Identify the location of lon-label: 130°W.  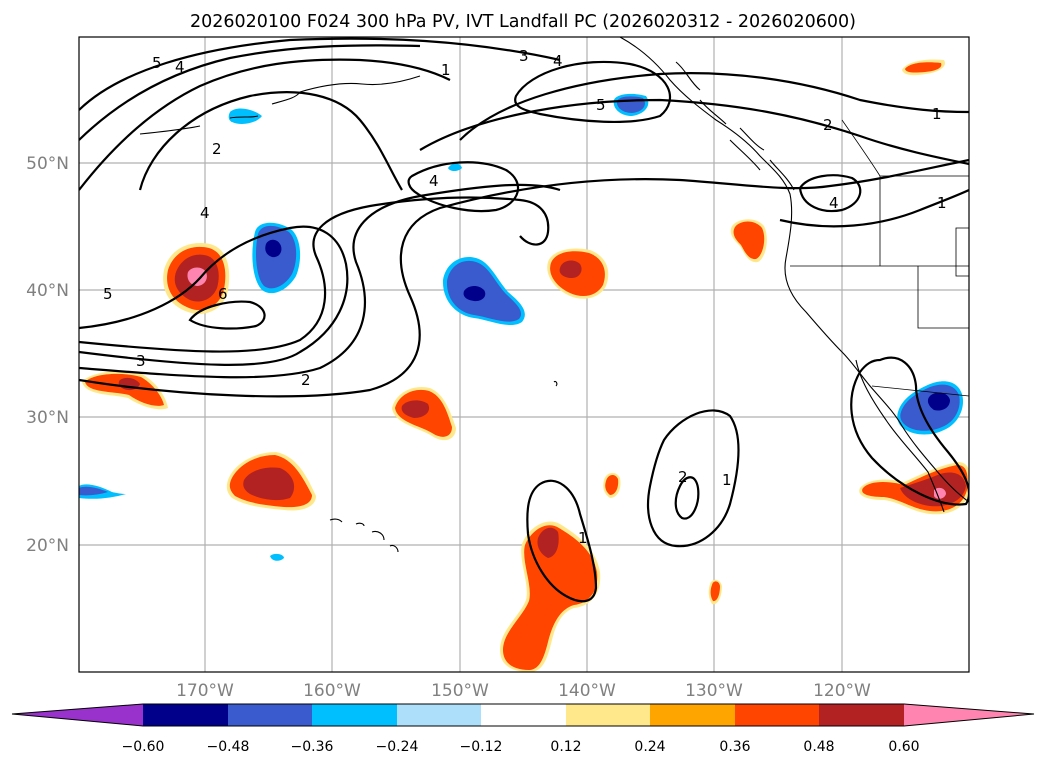
(714, 691).